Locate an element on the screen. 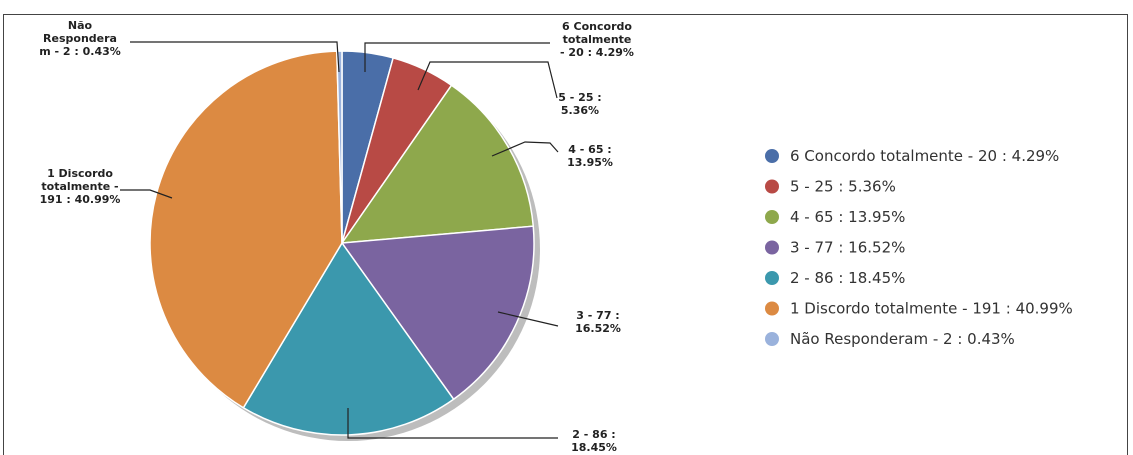 The width and height of the screenshot is (1133, 455). legend-label-2: 4 - 65 : 13.95% is located at coordinates (847, 217).